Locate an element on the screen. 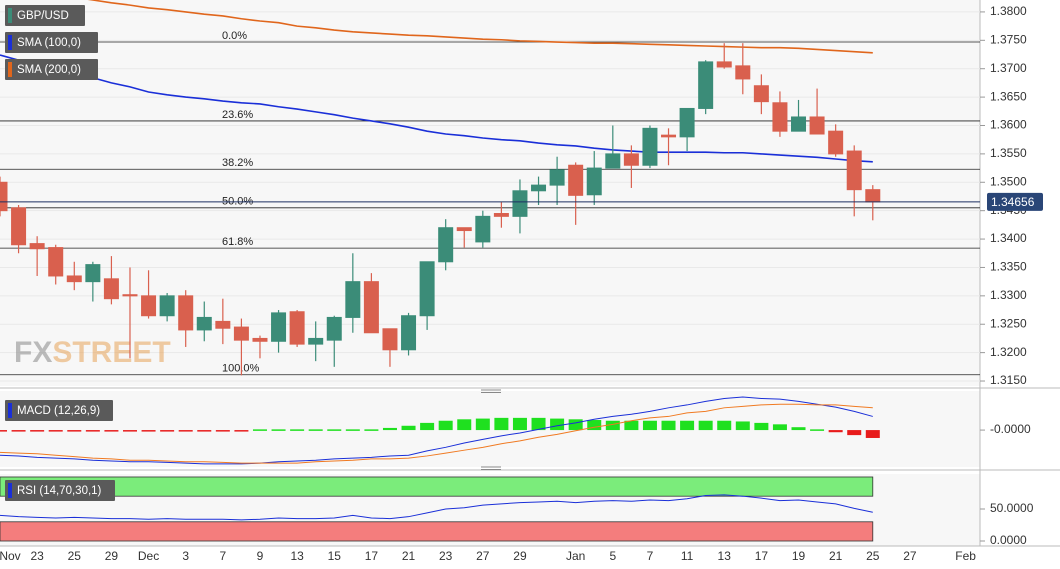 This screenshot has height=569, width=1060. resize-grip is located at coordinates (491, 429).